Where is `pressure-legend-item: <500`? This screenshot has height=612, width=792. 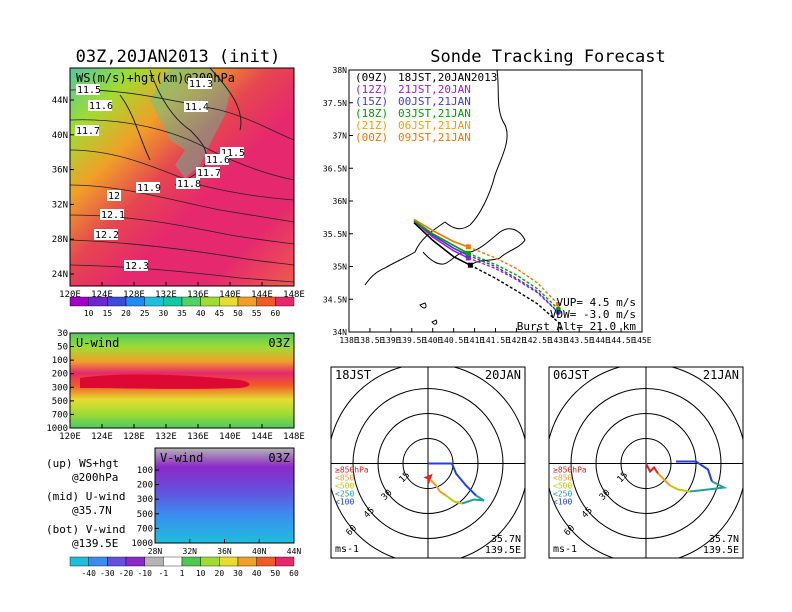 pressure-legend-item: <500 is located at coordinates (344, 486).